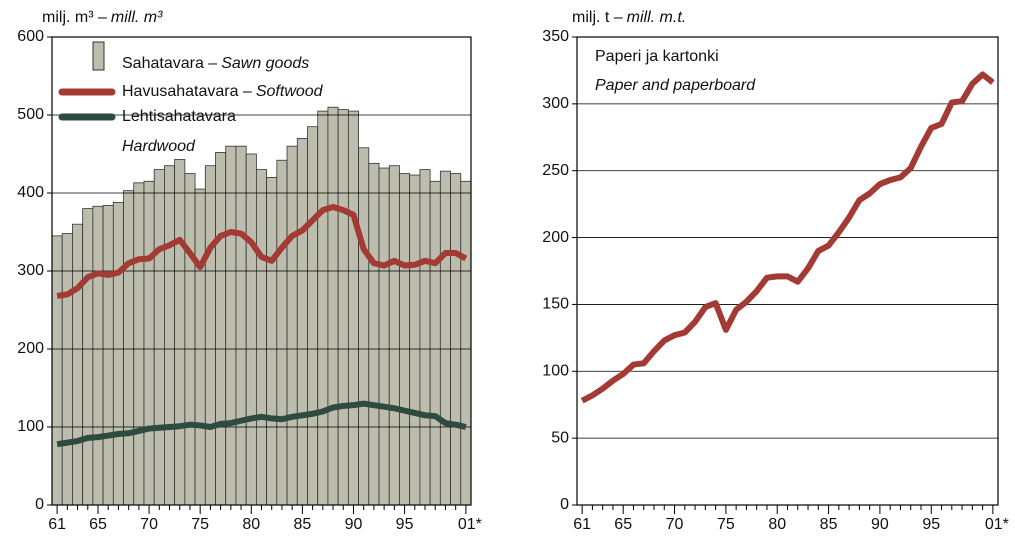  What do you see at coordinates (265, 63) in the screenshot?
I see `legend-name-en: Sawn goods` at bounding box center [265, 63].